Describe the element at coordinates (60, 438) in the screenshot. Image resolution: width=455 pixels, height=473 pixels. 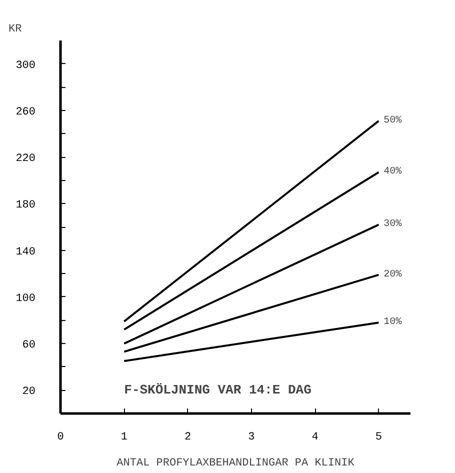
I see `x-tick-label: 0` at that location.